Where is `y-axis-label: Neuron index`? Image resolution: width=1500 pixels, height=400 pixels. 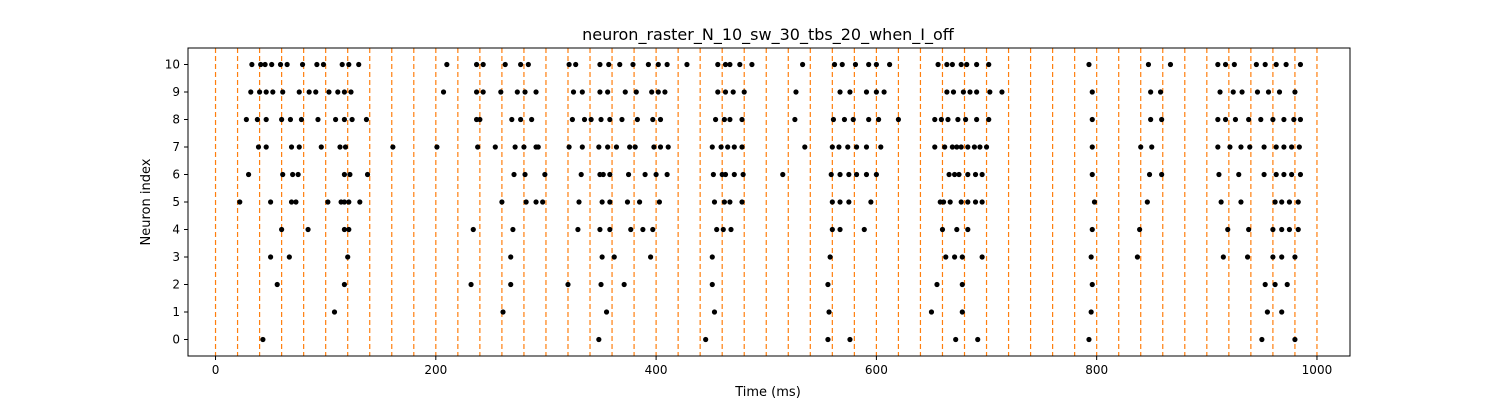
y-axis-label: Neuron index is located at coordinates (146, 201).